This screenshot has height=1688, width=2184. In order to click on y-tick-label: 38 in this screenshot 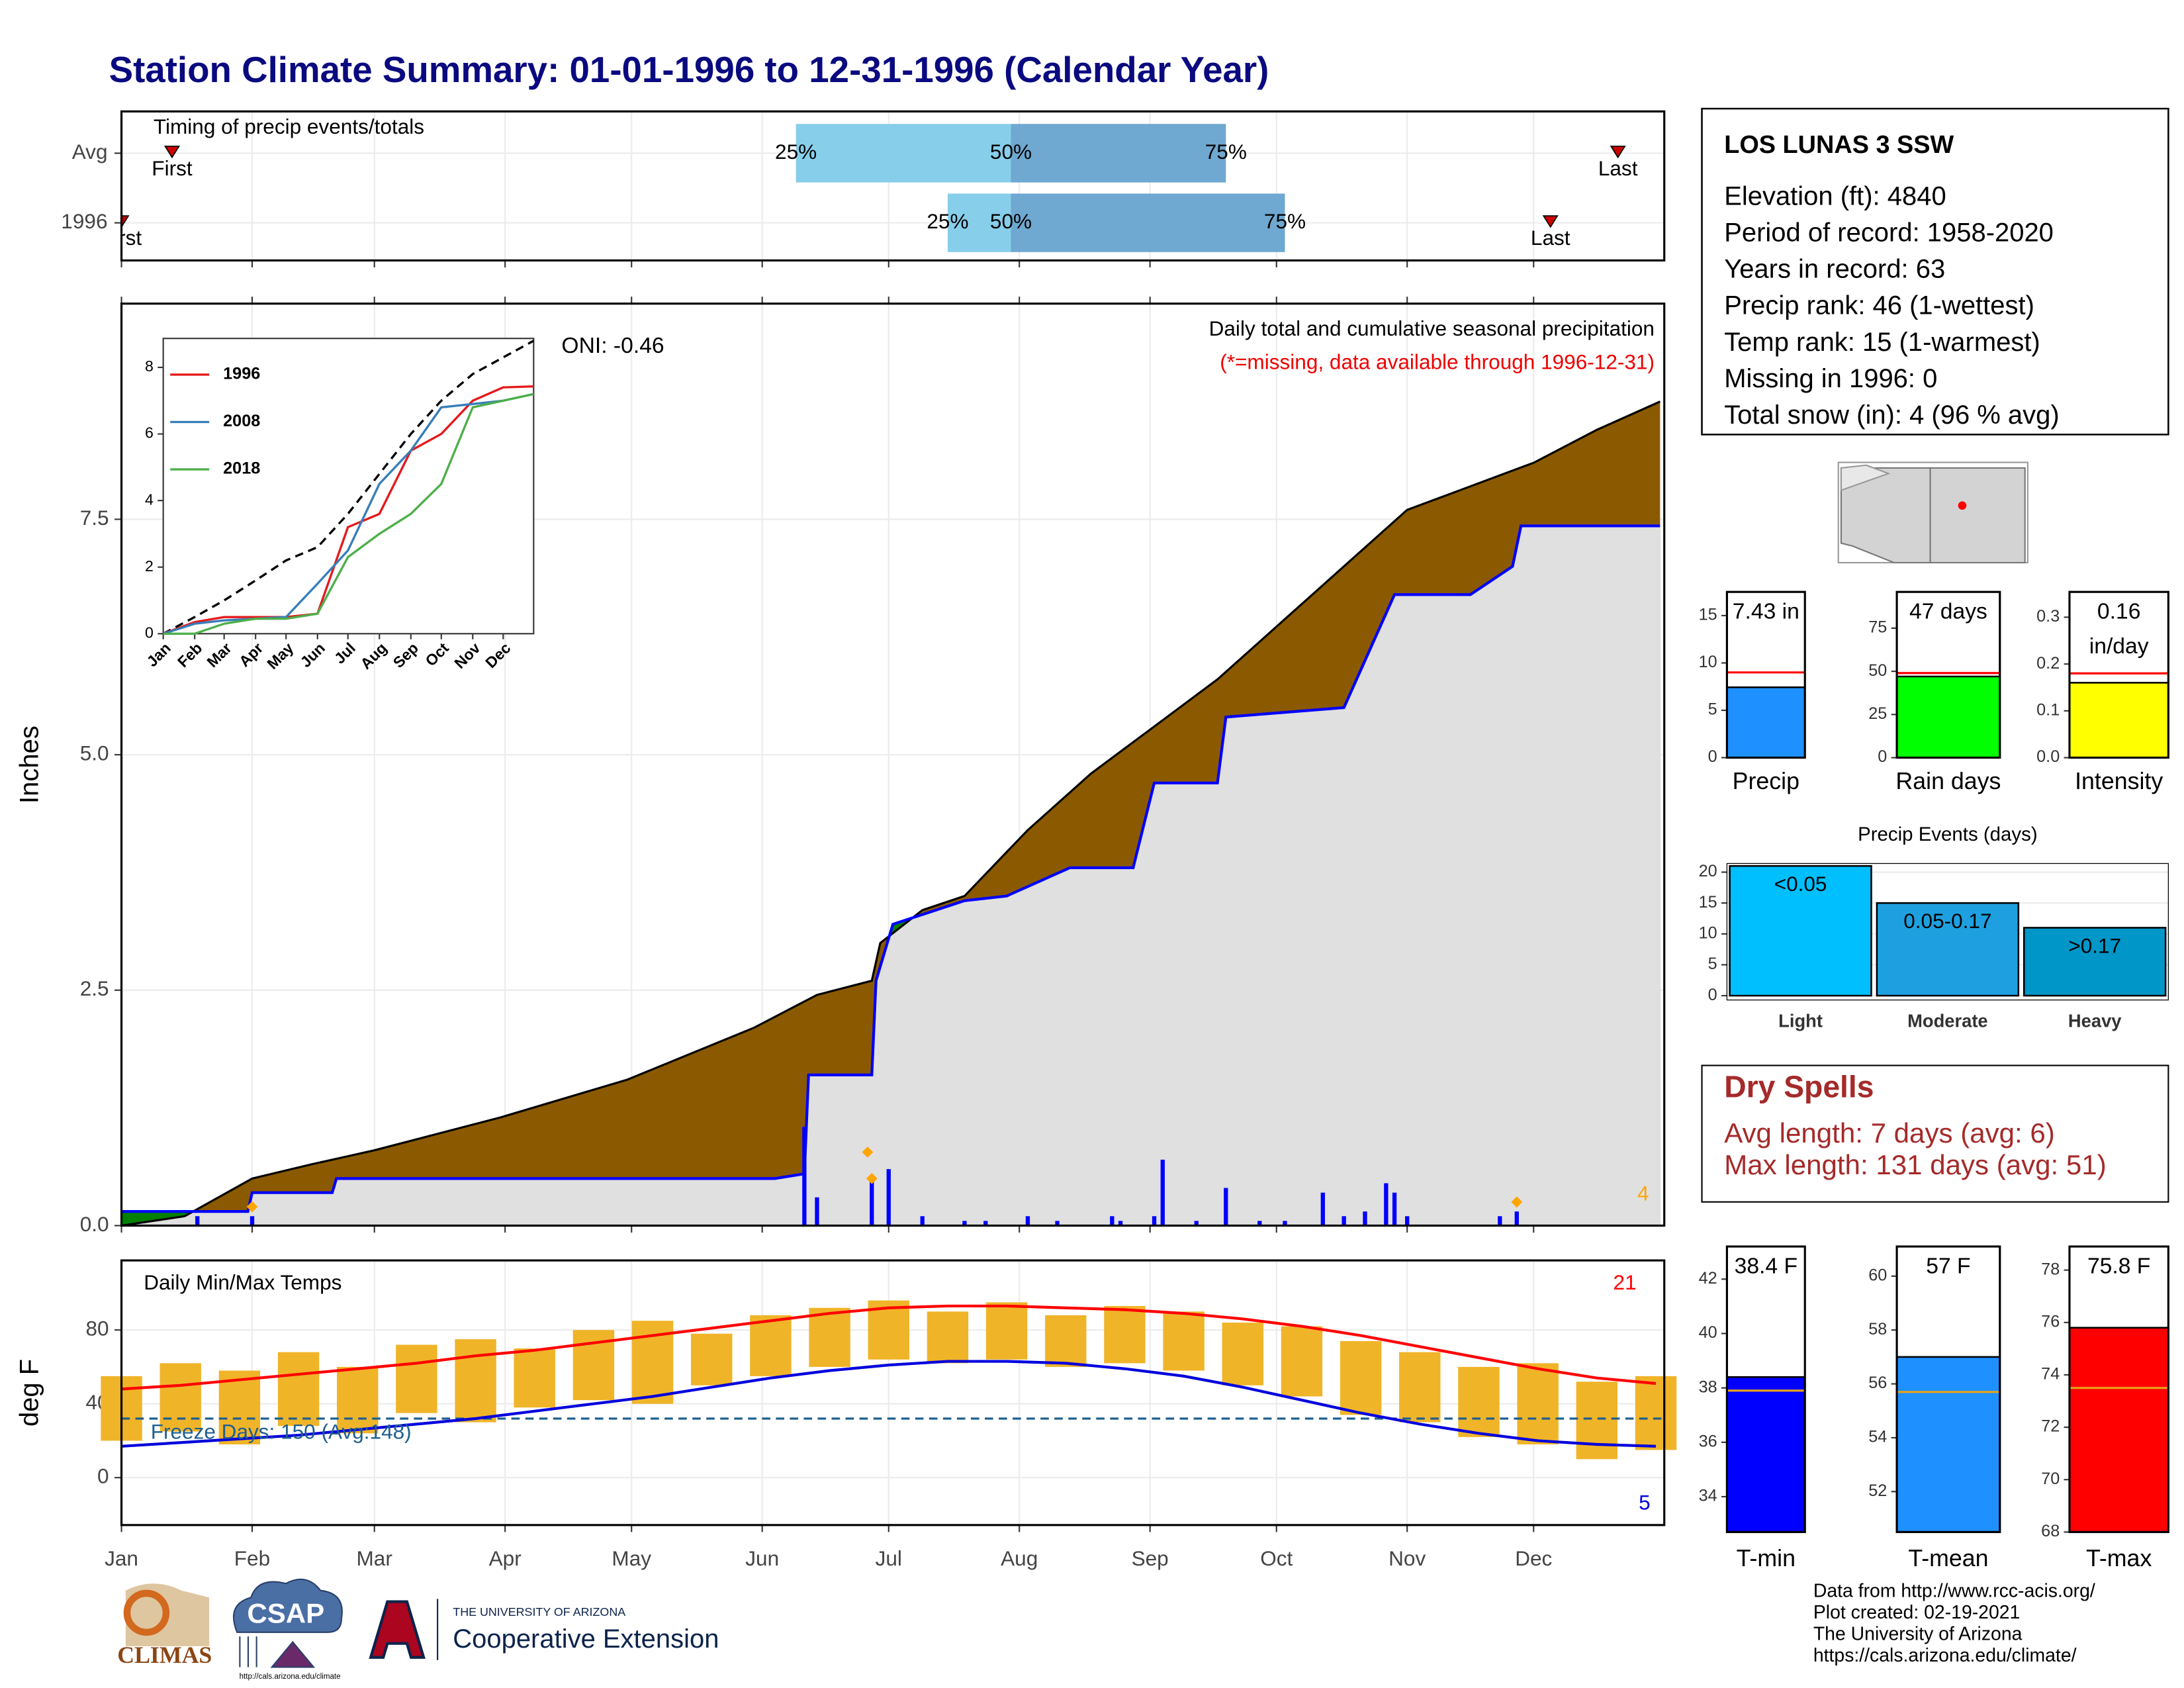, I will do `click(1708, 1387)`.